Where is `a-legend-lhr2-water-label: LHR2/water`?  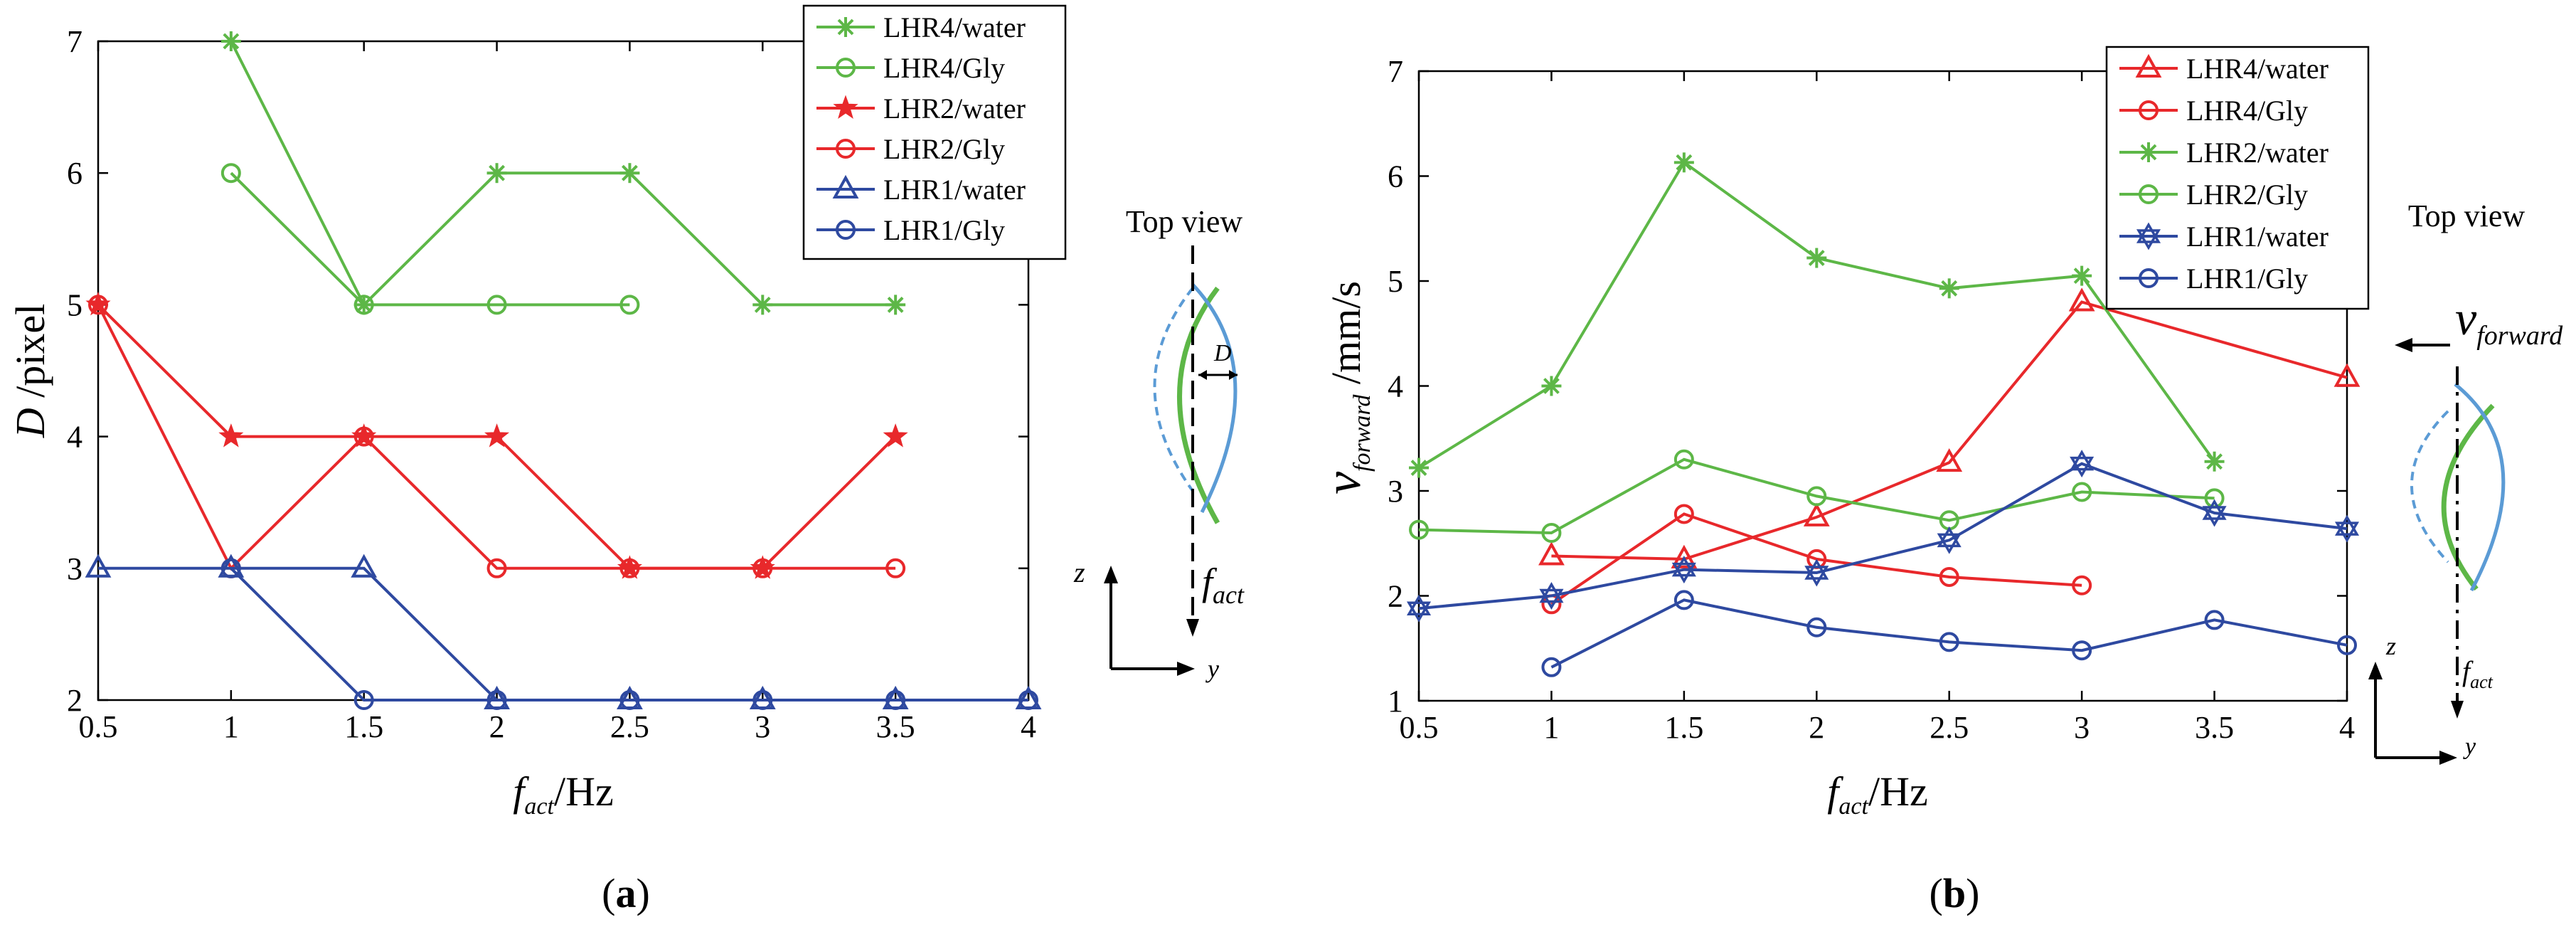
a-legend-lhr2-water-label: LHR2/water is located at coordinates (954, 109).